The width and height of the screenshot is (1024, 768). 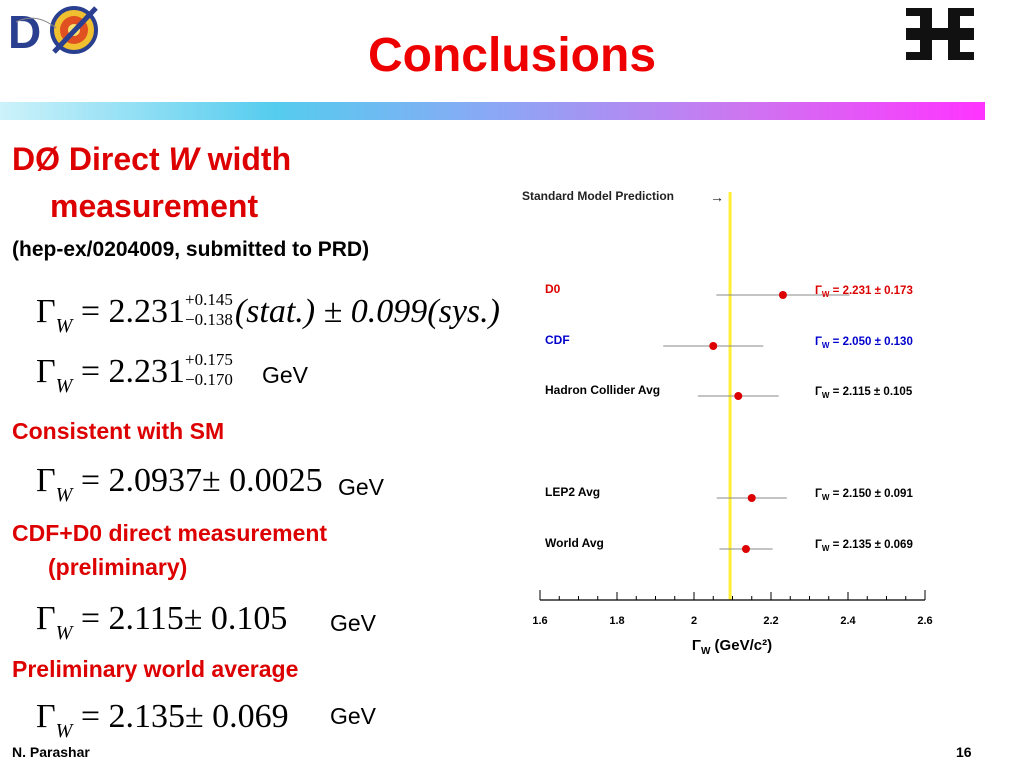 I want to click on x-tick-label: 2.4, so click(x=848, y=621).